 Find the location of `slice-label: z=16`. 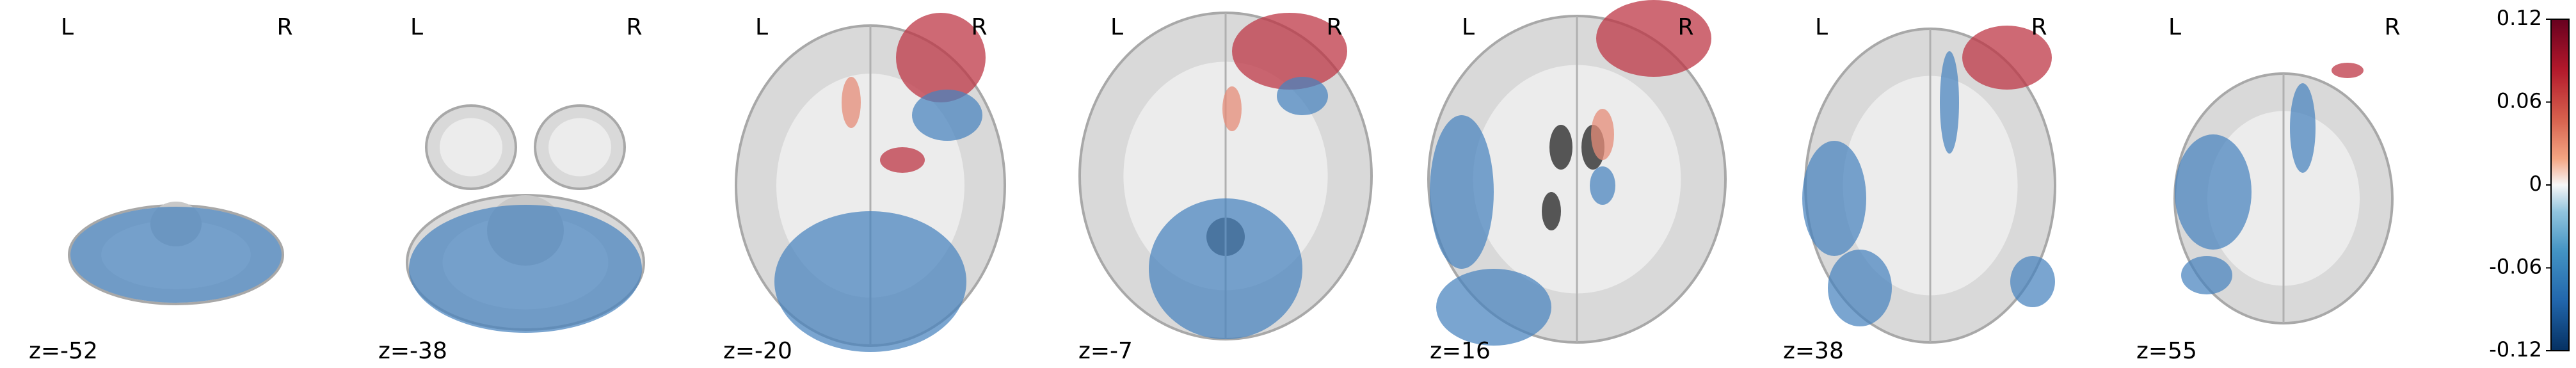

slice-label: z=16 is located at coordinates (1460, 351).